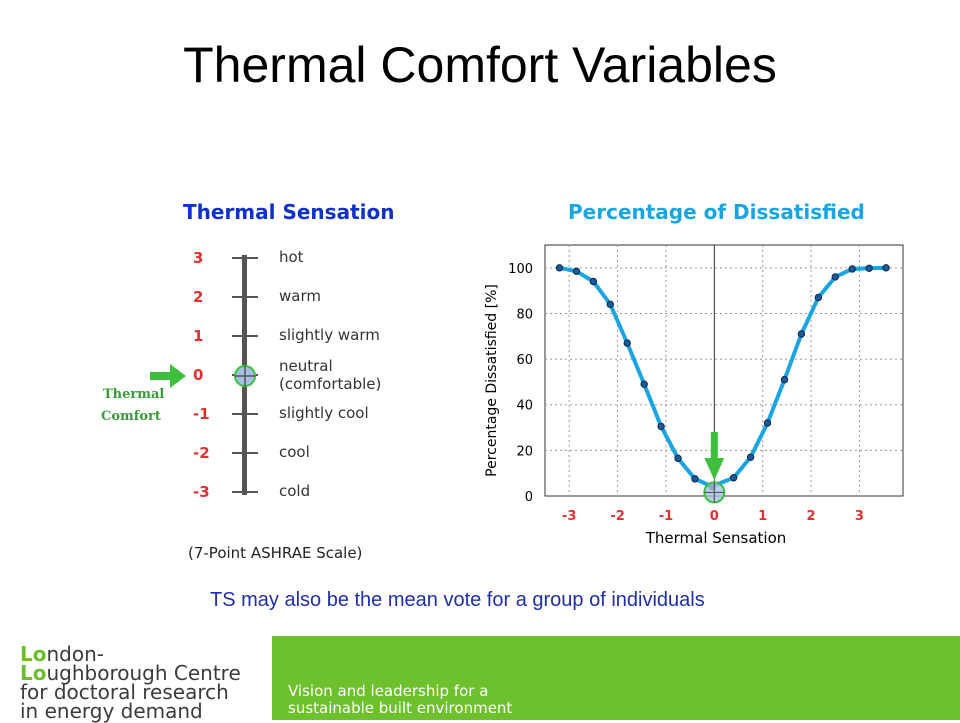  Describe the element at coordinates (130, 673) in the screenshot. I see `logo-line-2: Loughborough Centre` at that location.